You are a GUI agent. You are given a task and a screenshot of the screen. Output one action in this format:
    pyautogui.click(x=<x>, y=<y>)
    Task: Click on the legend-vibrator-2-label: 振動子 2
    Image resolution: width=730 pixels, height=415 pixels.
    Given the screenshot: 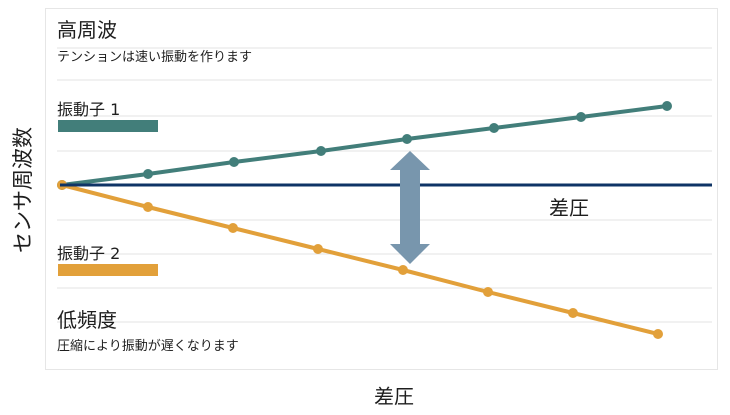 What is the action you would take?
    pyautogui.click(x=89, y=253)
    